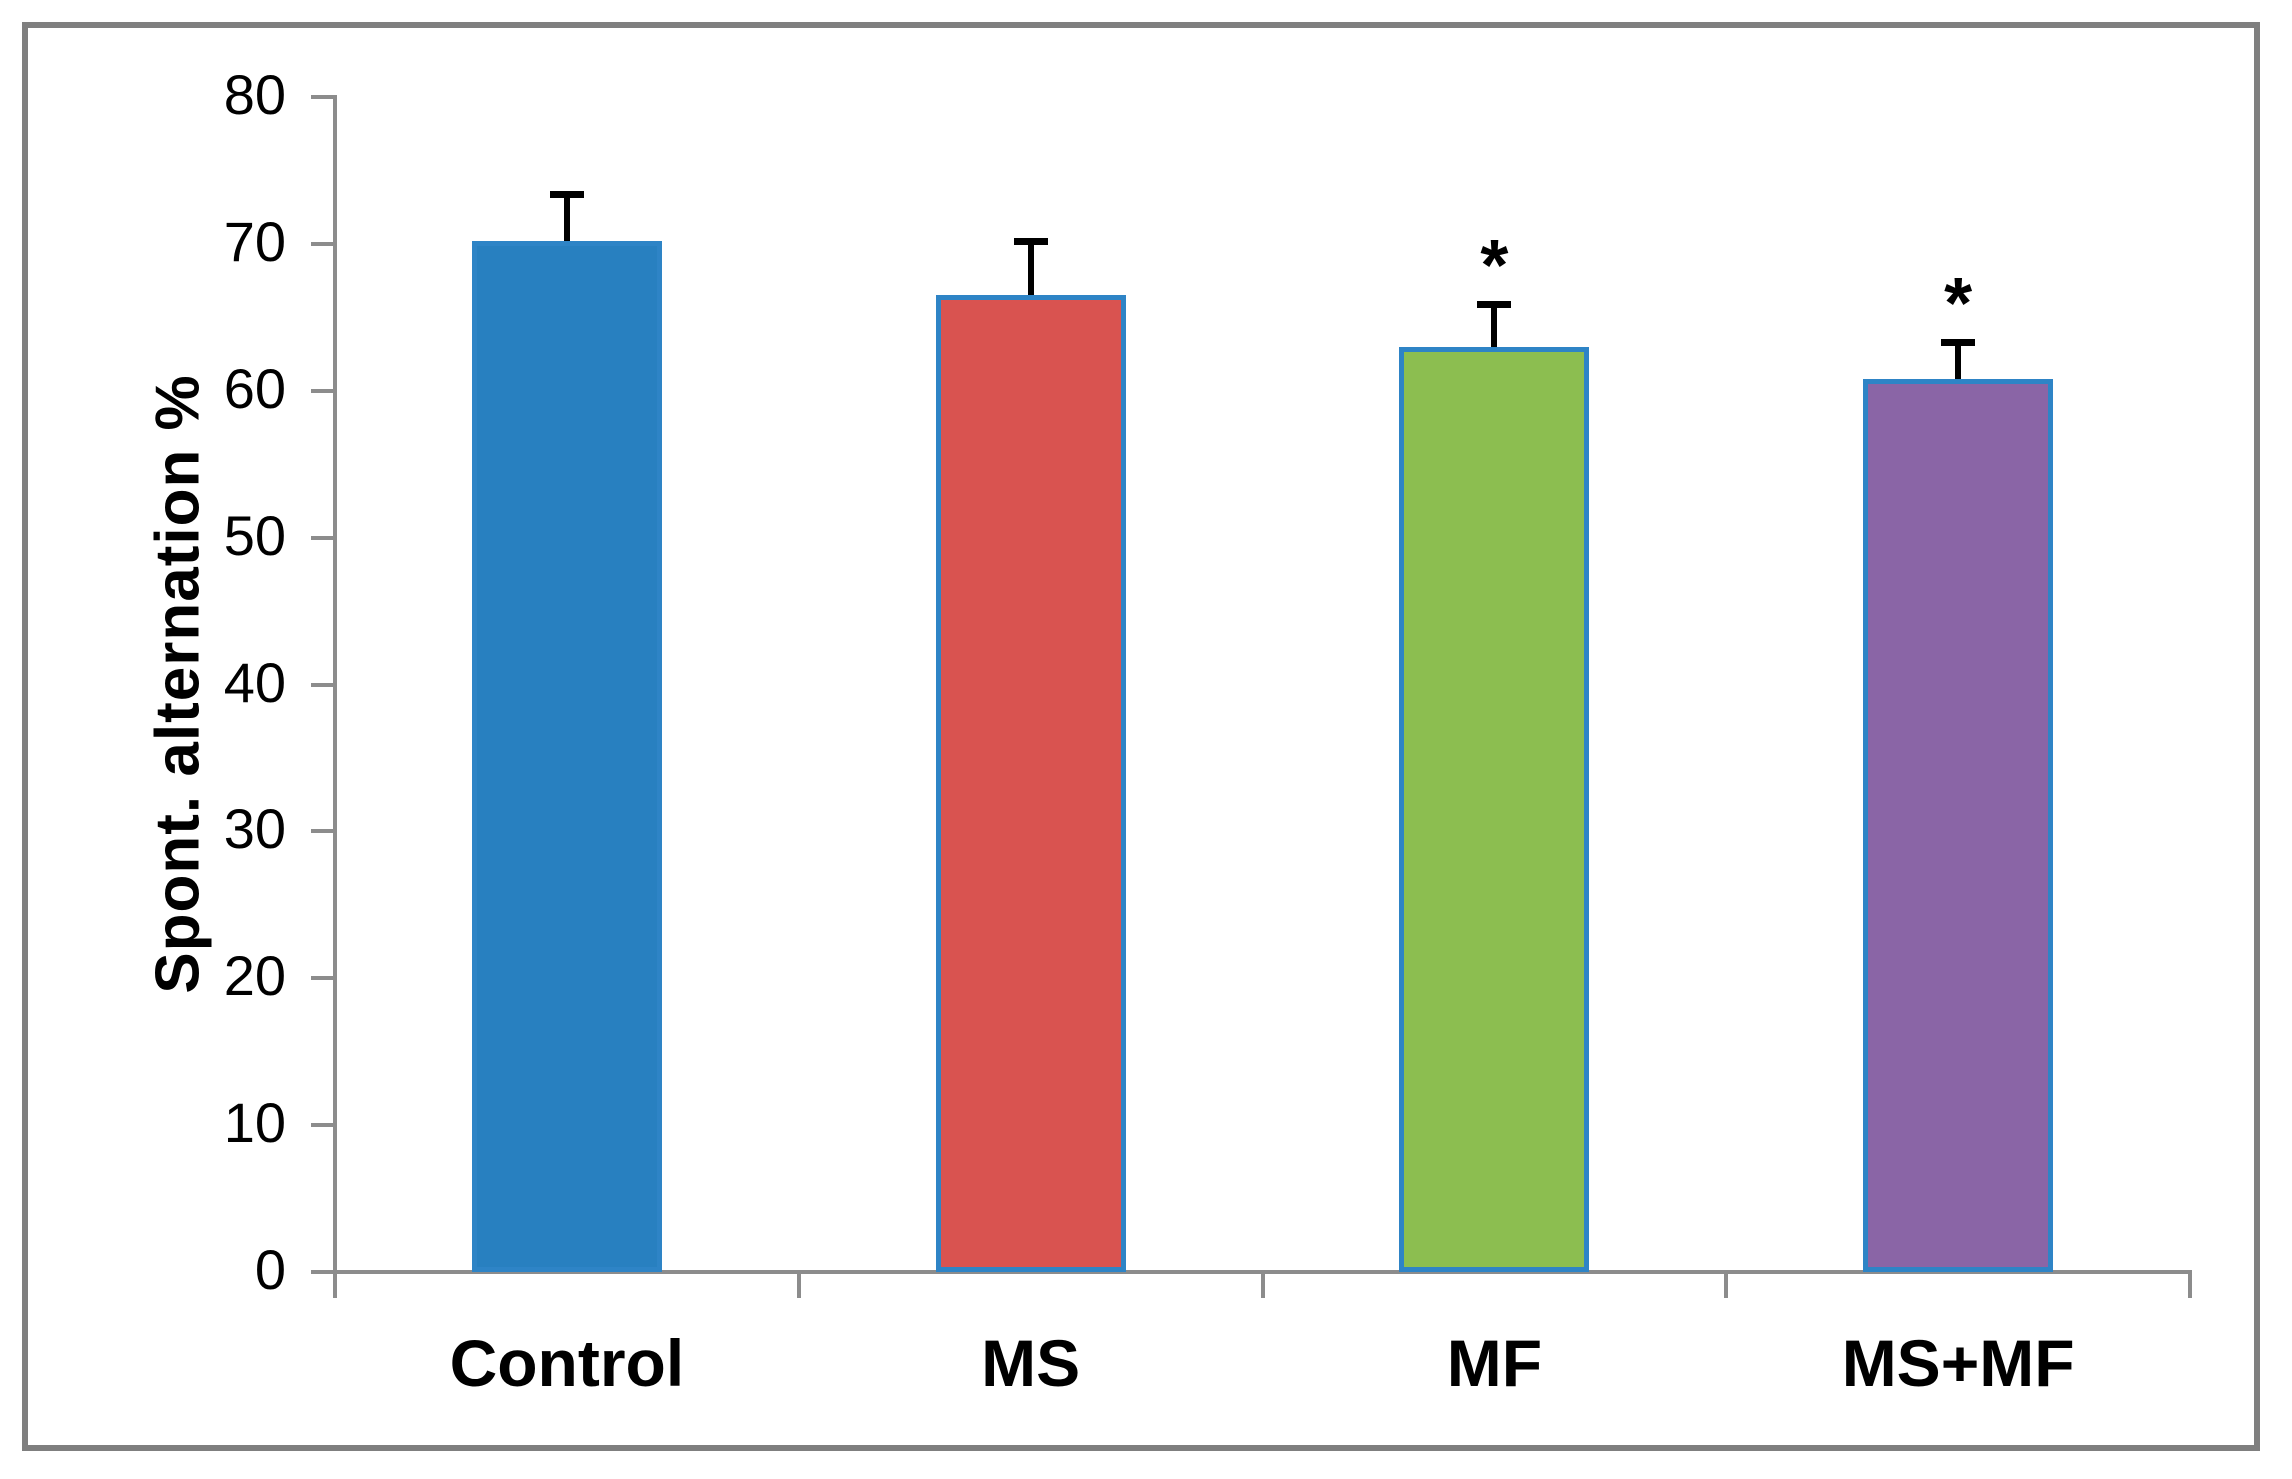  Describe the element at coordinates (1494, 809) in the screenshot. I see `bar-mf` at that location.